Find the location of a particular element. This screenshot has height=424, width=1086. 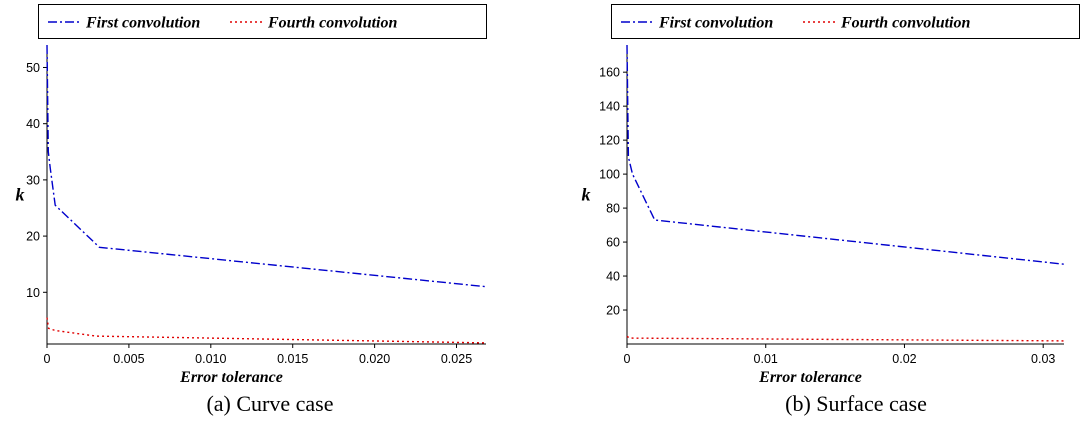

x-tick-label: 0.01 is located at coordinates (766, 359).